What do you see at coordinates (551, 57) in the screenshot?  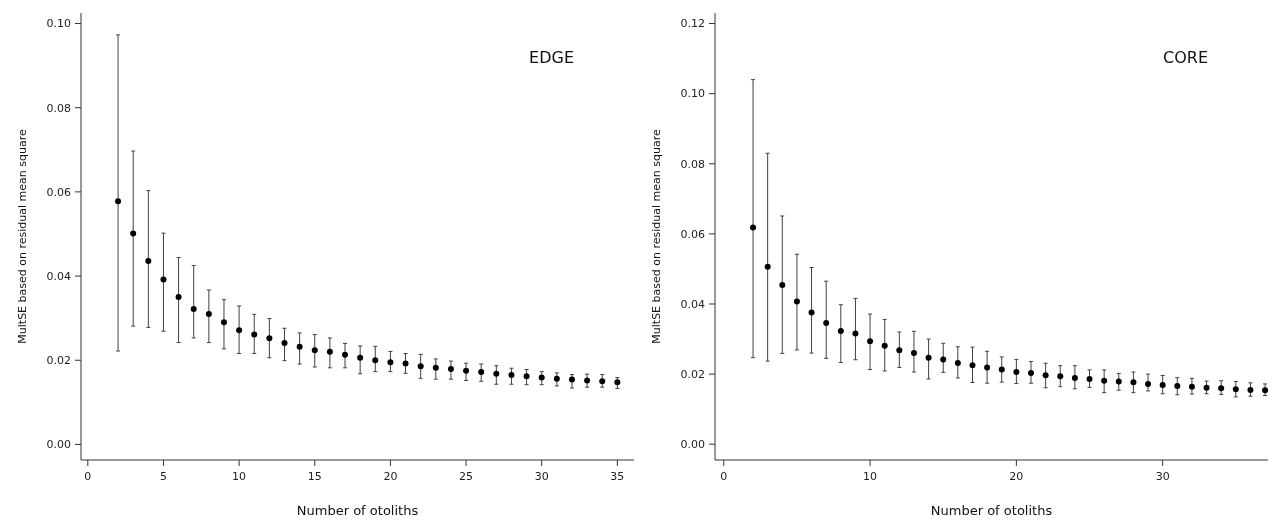 I see `text: EDGE` at bounding box center [551, 57].